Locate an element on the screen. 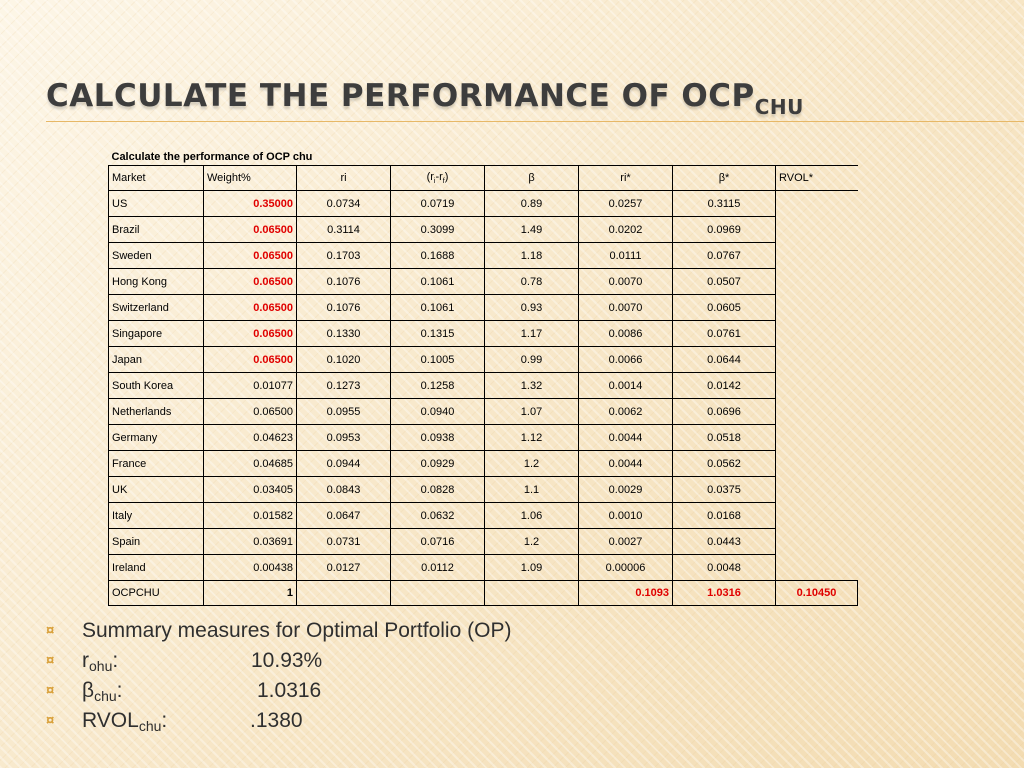 The width and height of the screenshot is (1024, 768). cell-ri-star: 0.0027 is located at coordinates (625, 541).